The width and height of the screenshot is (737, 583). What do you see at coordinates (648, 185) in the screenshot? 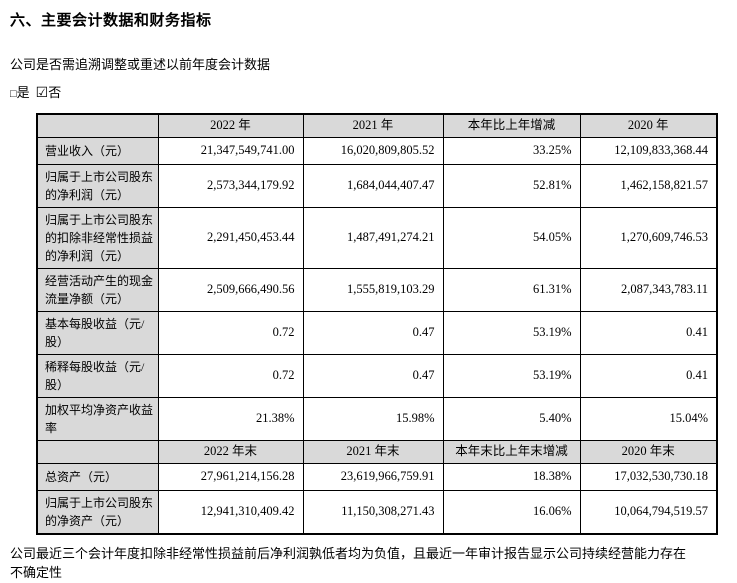
I see `cell-2020: 1,462,158,821.57` at bounding box center [648, 185].